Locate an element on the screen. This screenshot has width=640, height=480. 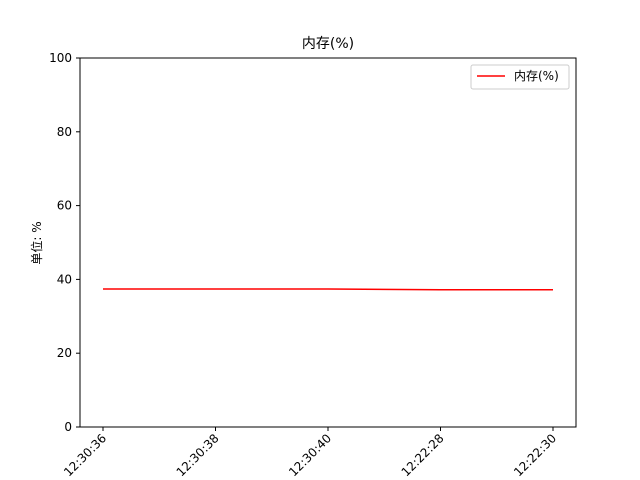
legend: 内存(%) is located at coordinates (520, 77).